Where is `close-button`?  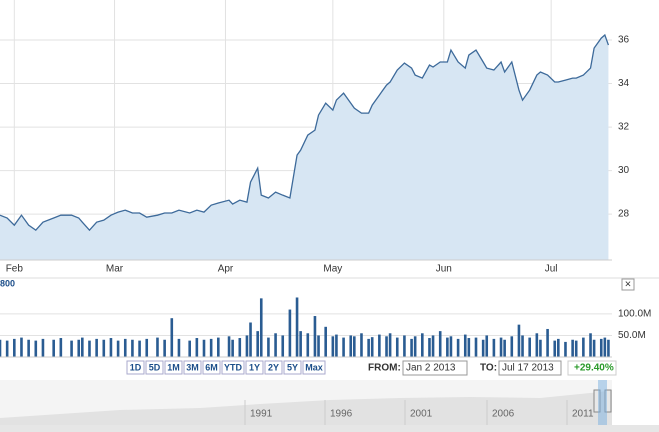 close-button is located at coordinates (628, 284).